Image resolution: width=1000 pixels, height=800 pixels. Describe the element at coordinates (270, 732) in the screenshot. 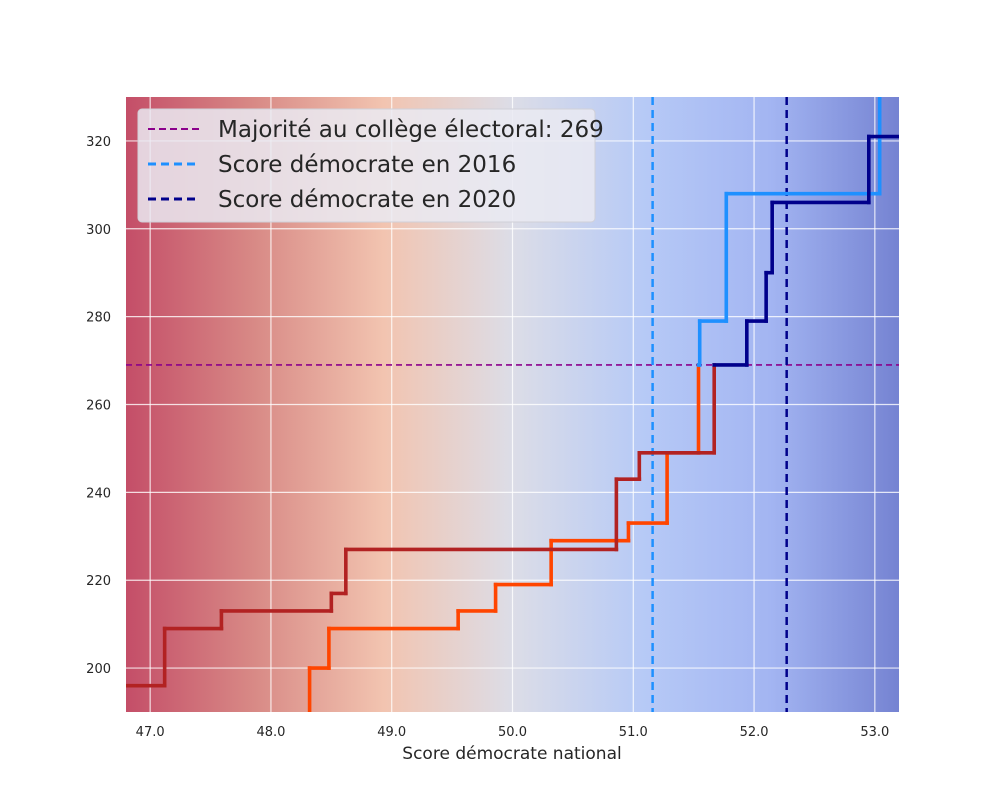

I see `x-tick-label: 48.0` at that location.